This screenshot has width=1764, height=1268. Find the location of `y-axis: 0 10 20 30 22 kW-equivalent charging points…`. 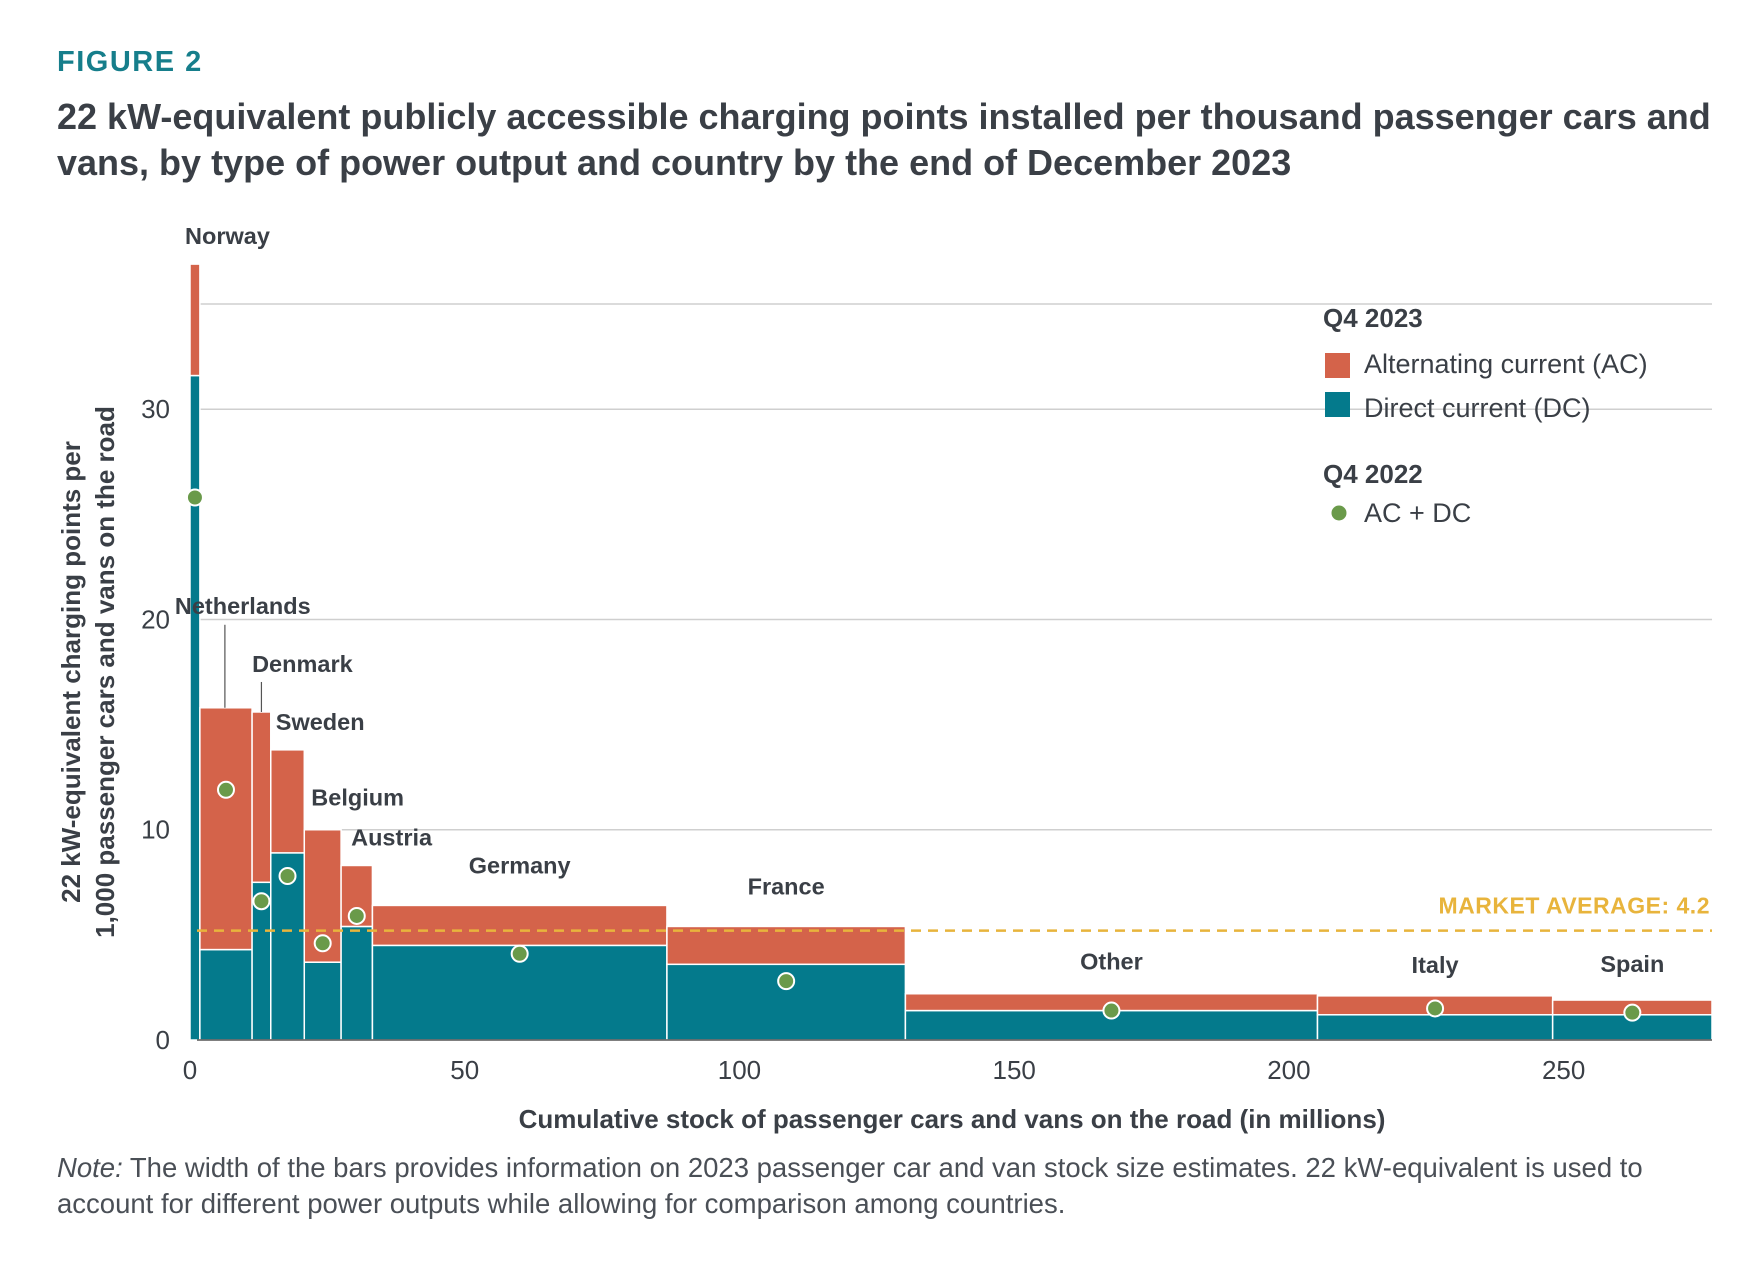

y-axis: 0 10 20 30 22 kW-equivalent charging points… is located at coordinates (113, 724).